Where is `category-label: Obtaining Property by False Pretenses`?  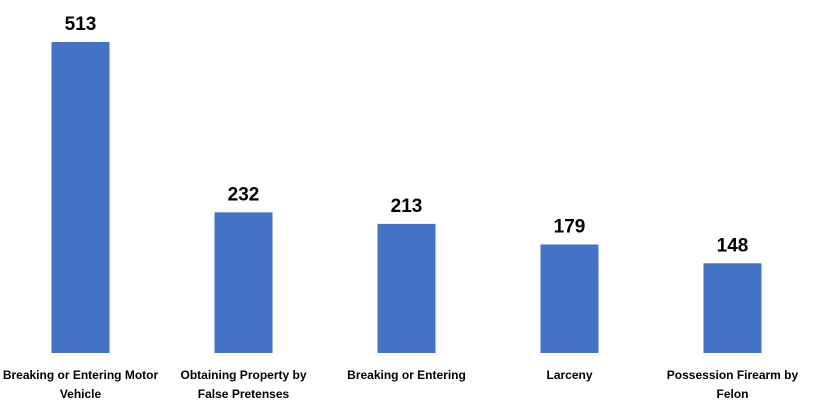
category-label: Obtaining Property by False Pretenses is located at coordinates (243, 384).